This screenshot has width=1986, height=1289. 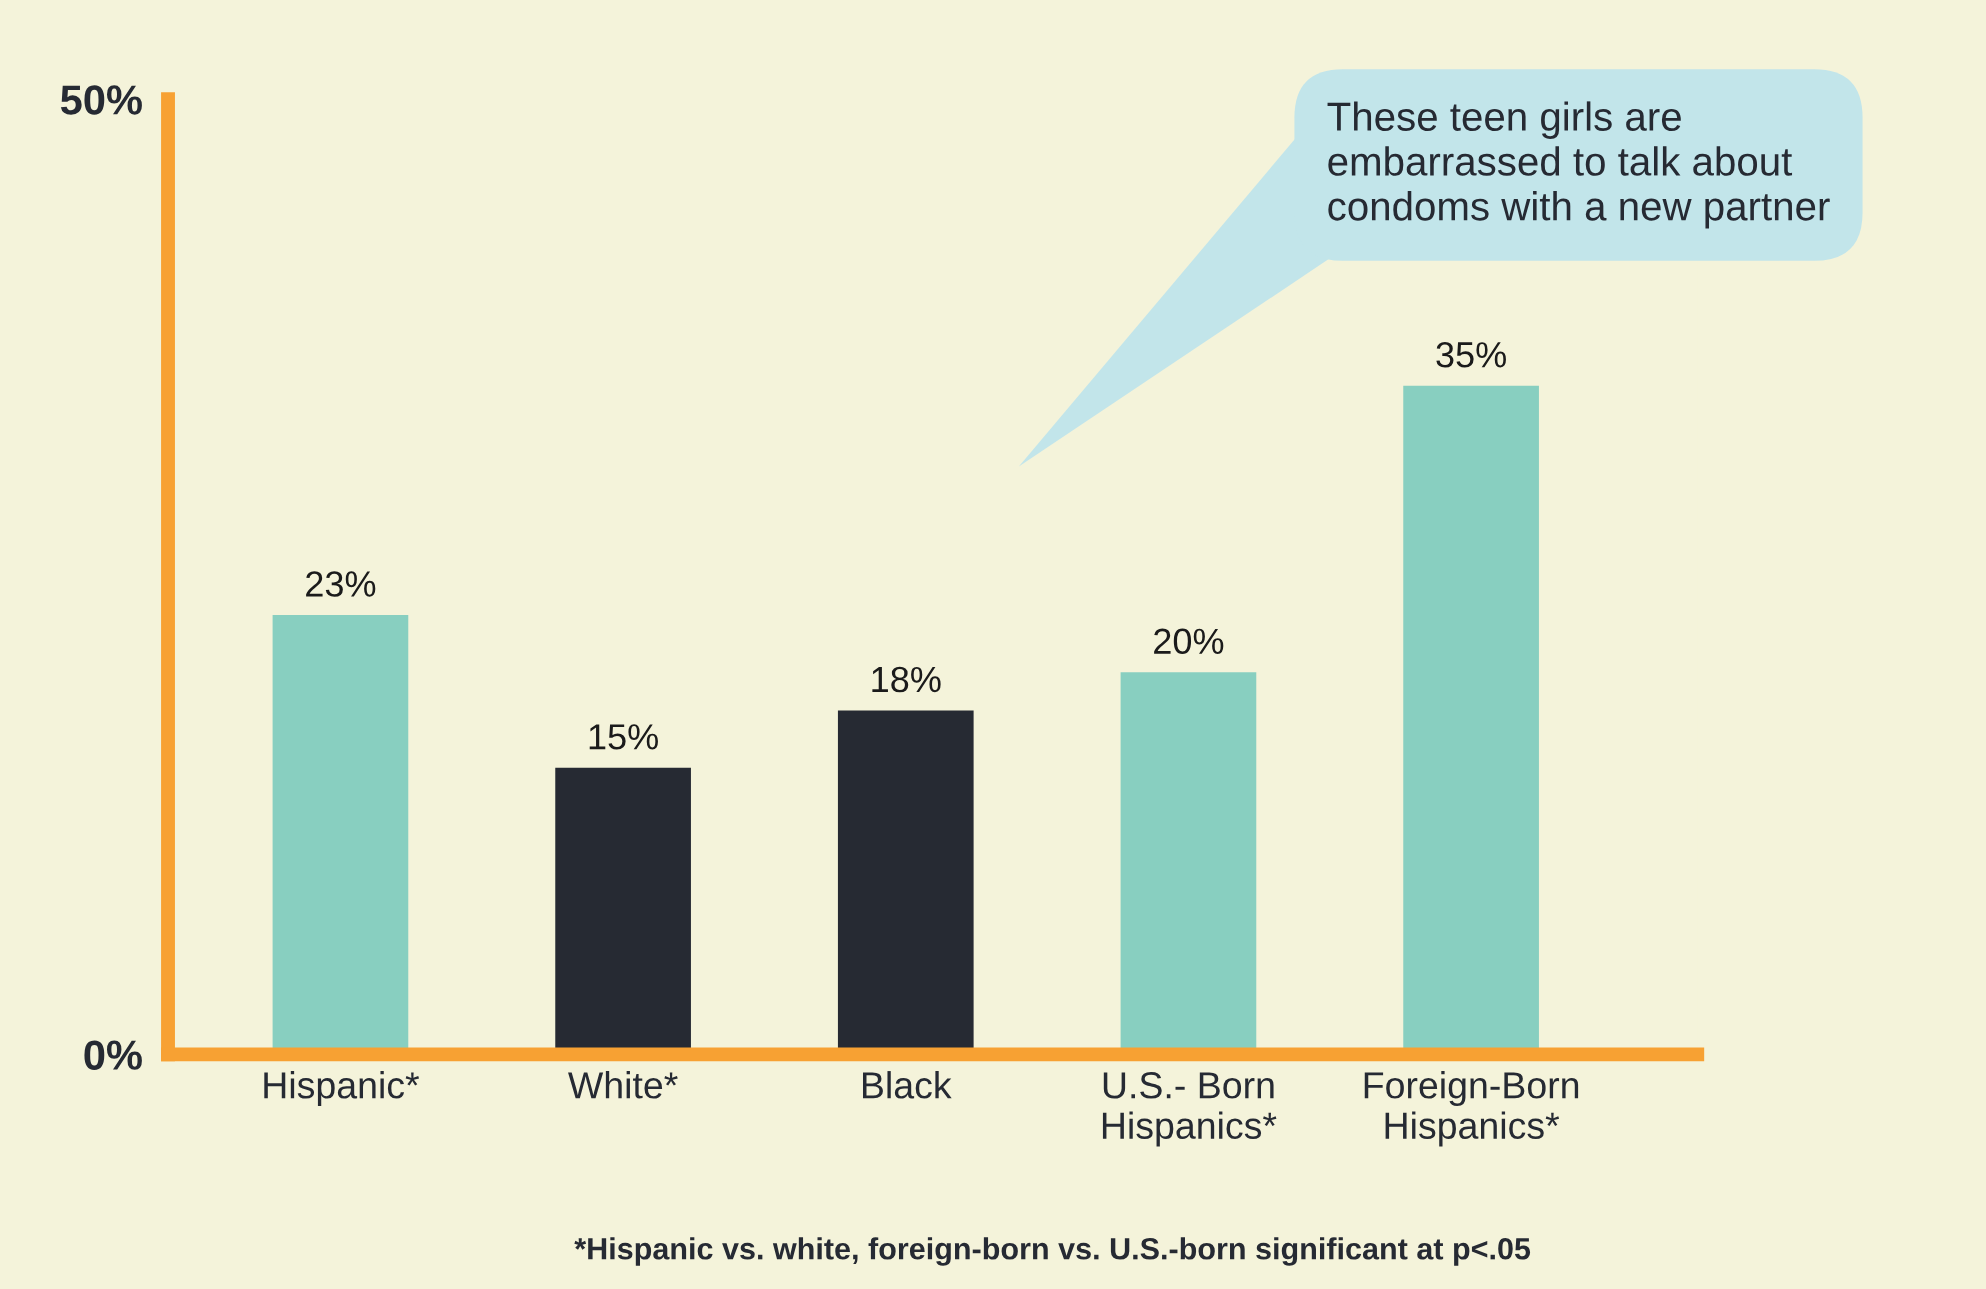 What do you see at coordinates (623, 1085) in the screenshot?
I see `x-tick-label: White*` at bounding box center [623, 1085].